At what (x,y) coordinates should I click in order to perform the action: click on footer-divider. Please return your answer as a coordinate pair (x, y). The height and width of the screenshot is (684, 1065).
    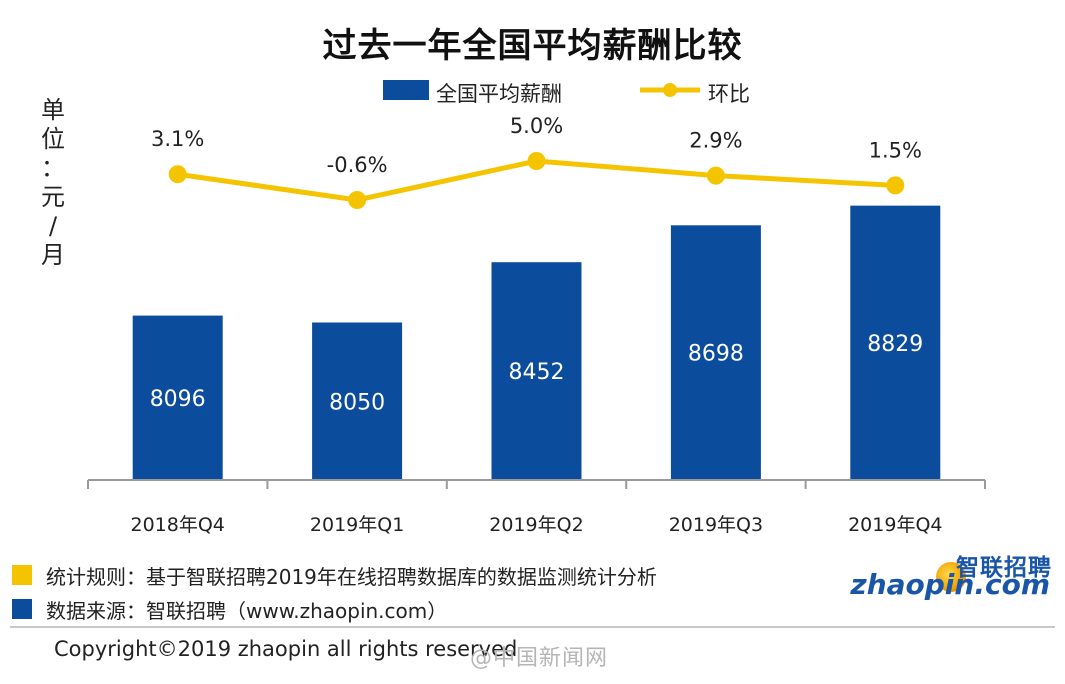
    Looking at the image, I should click on (532, 627).